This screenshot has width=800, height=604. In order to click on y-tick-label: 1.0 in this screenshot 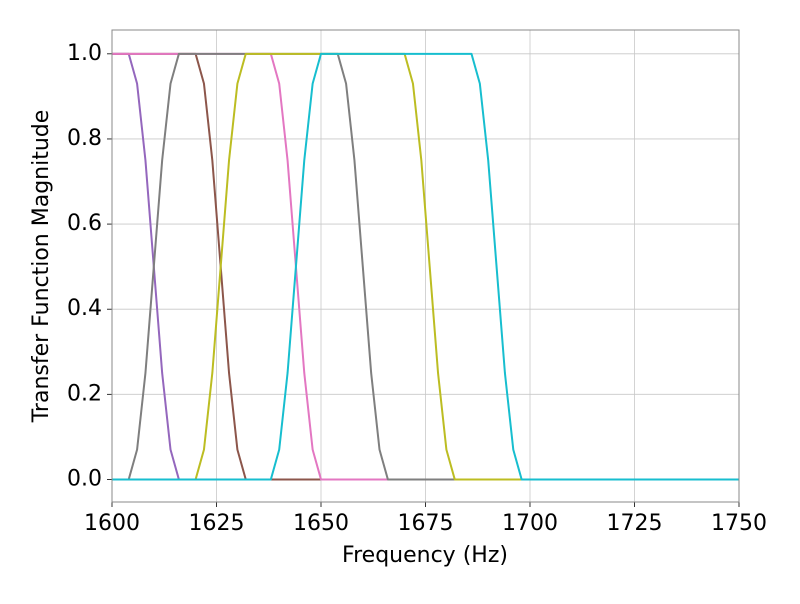, I will do `click(84, 53)`.